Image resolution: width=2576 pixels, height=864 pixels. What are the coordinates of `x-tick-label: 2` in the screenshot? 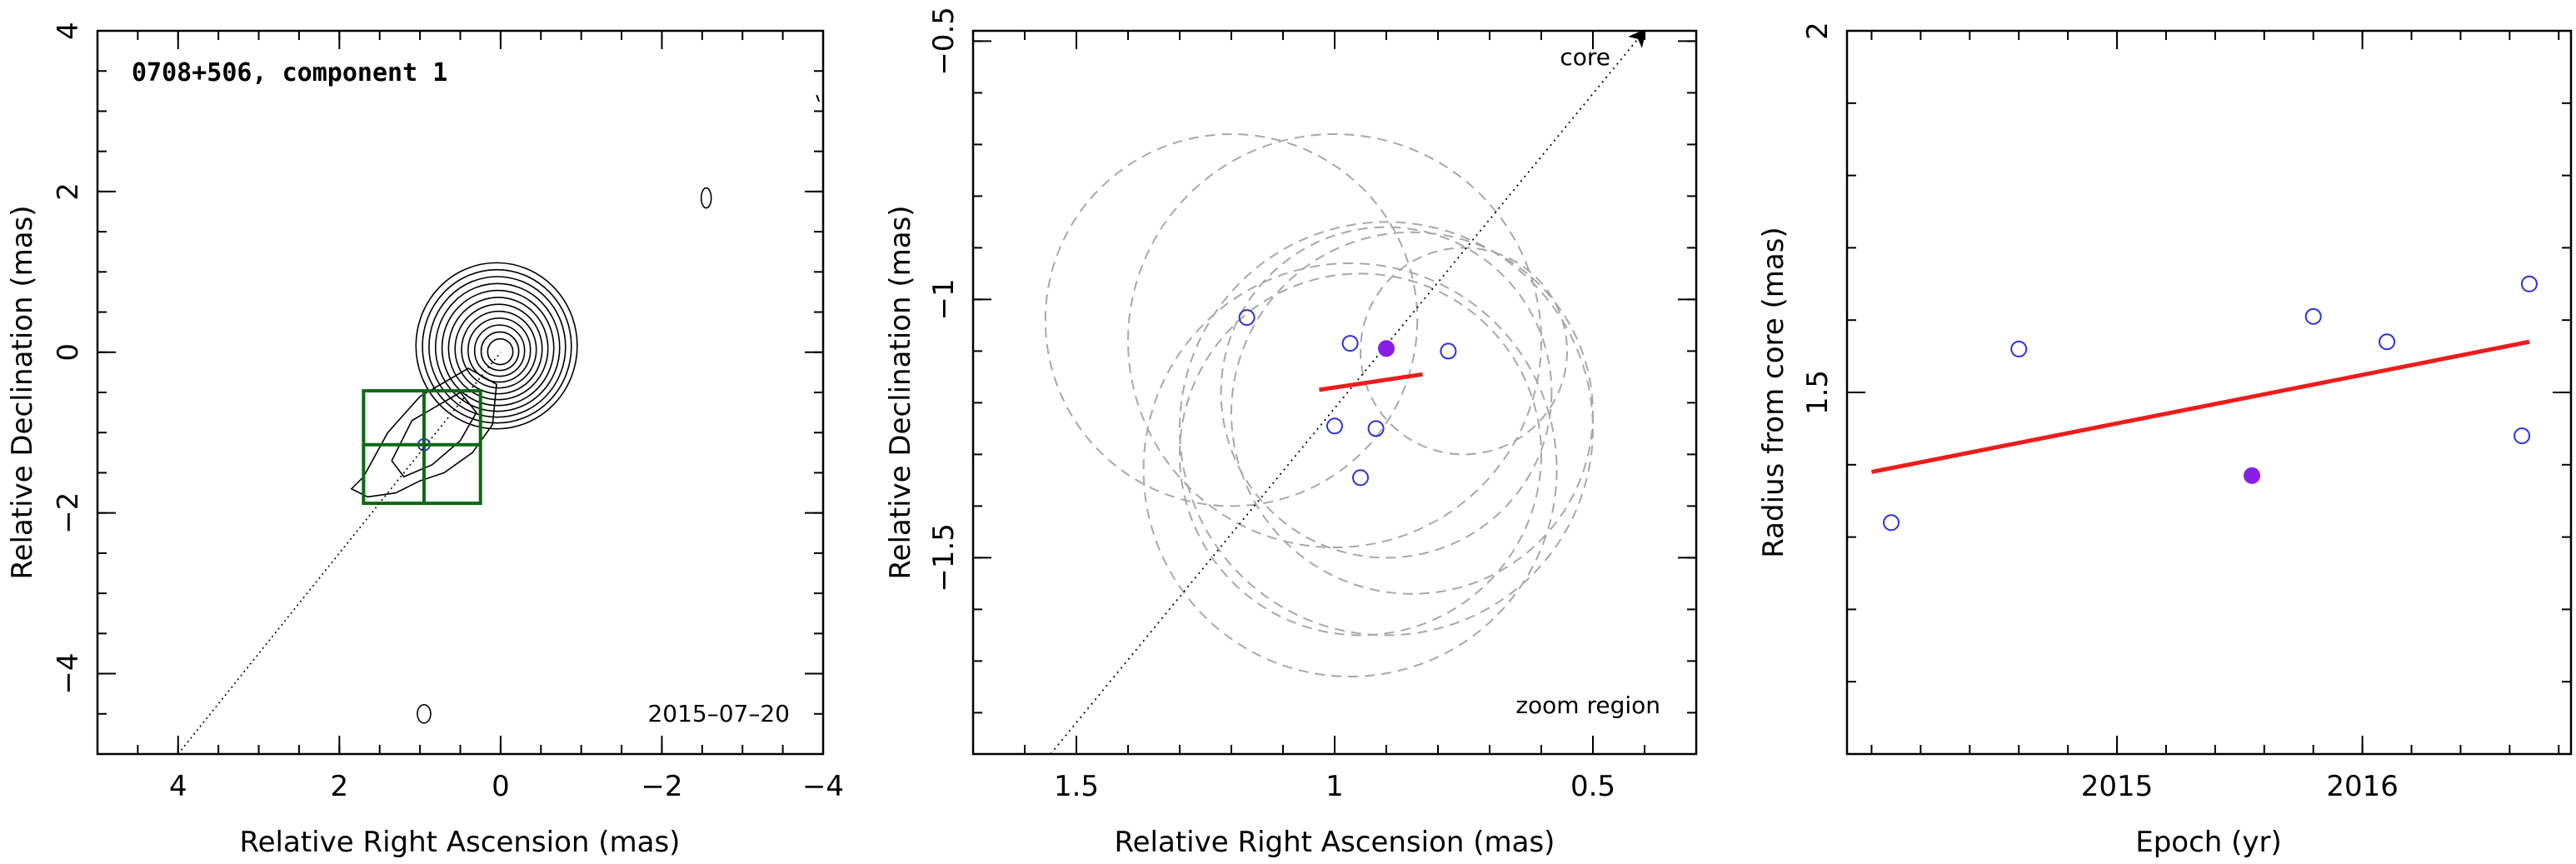 It's located at (340, 786).